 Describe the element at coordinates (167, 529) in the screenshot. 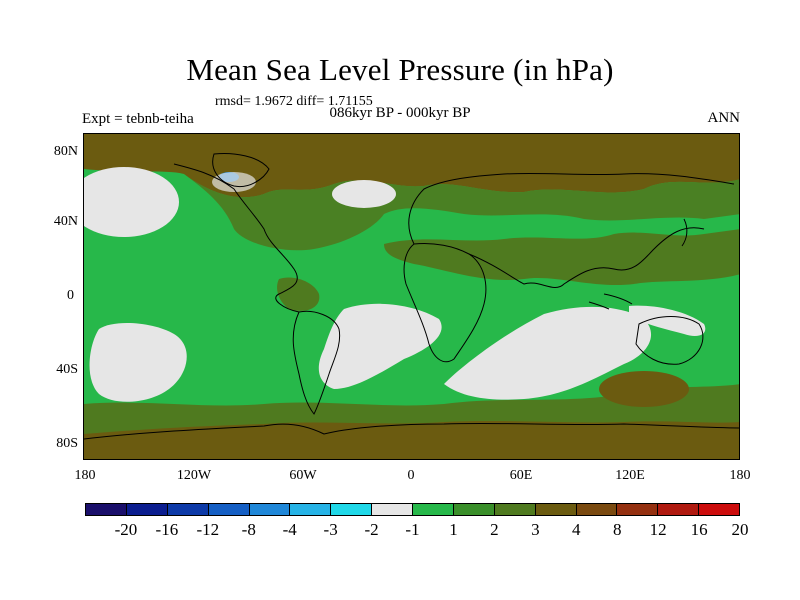

I see `colorbar-label: -16` at that location.